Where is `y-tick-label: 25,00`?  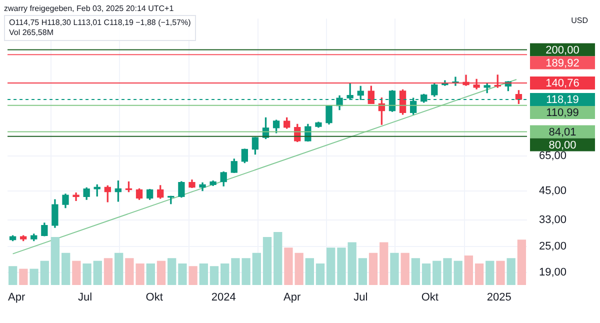 y-tick-label: 25,00 is located at coordinates (553, 246).